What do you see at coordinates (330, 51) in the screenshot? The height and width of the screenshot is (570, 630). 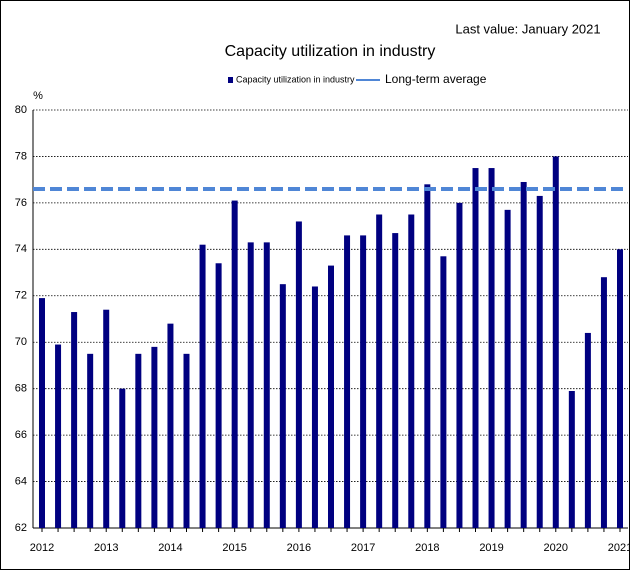 I see `chart-title: Capacity utilization in industry` at bounding box center [330, 51].